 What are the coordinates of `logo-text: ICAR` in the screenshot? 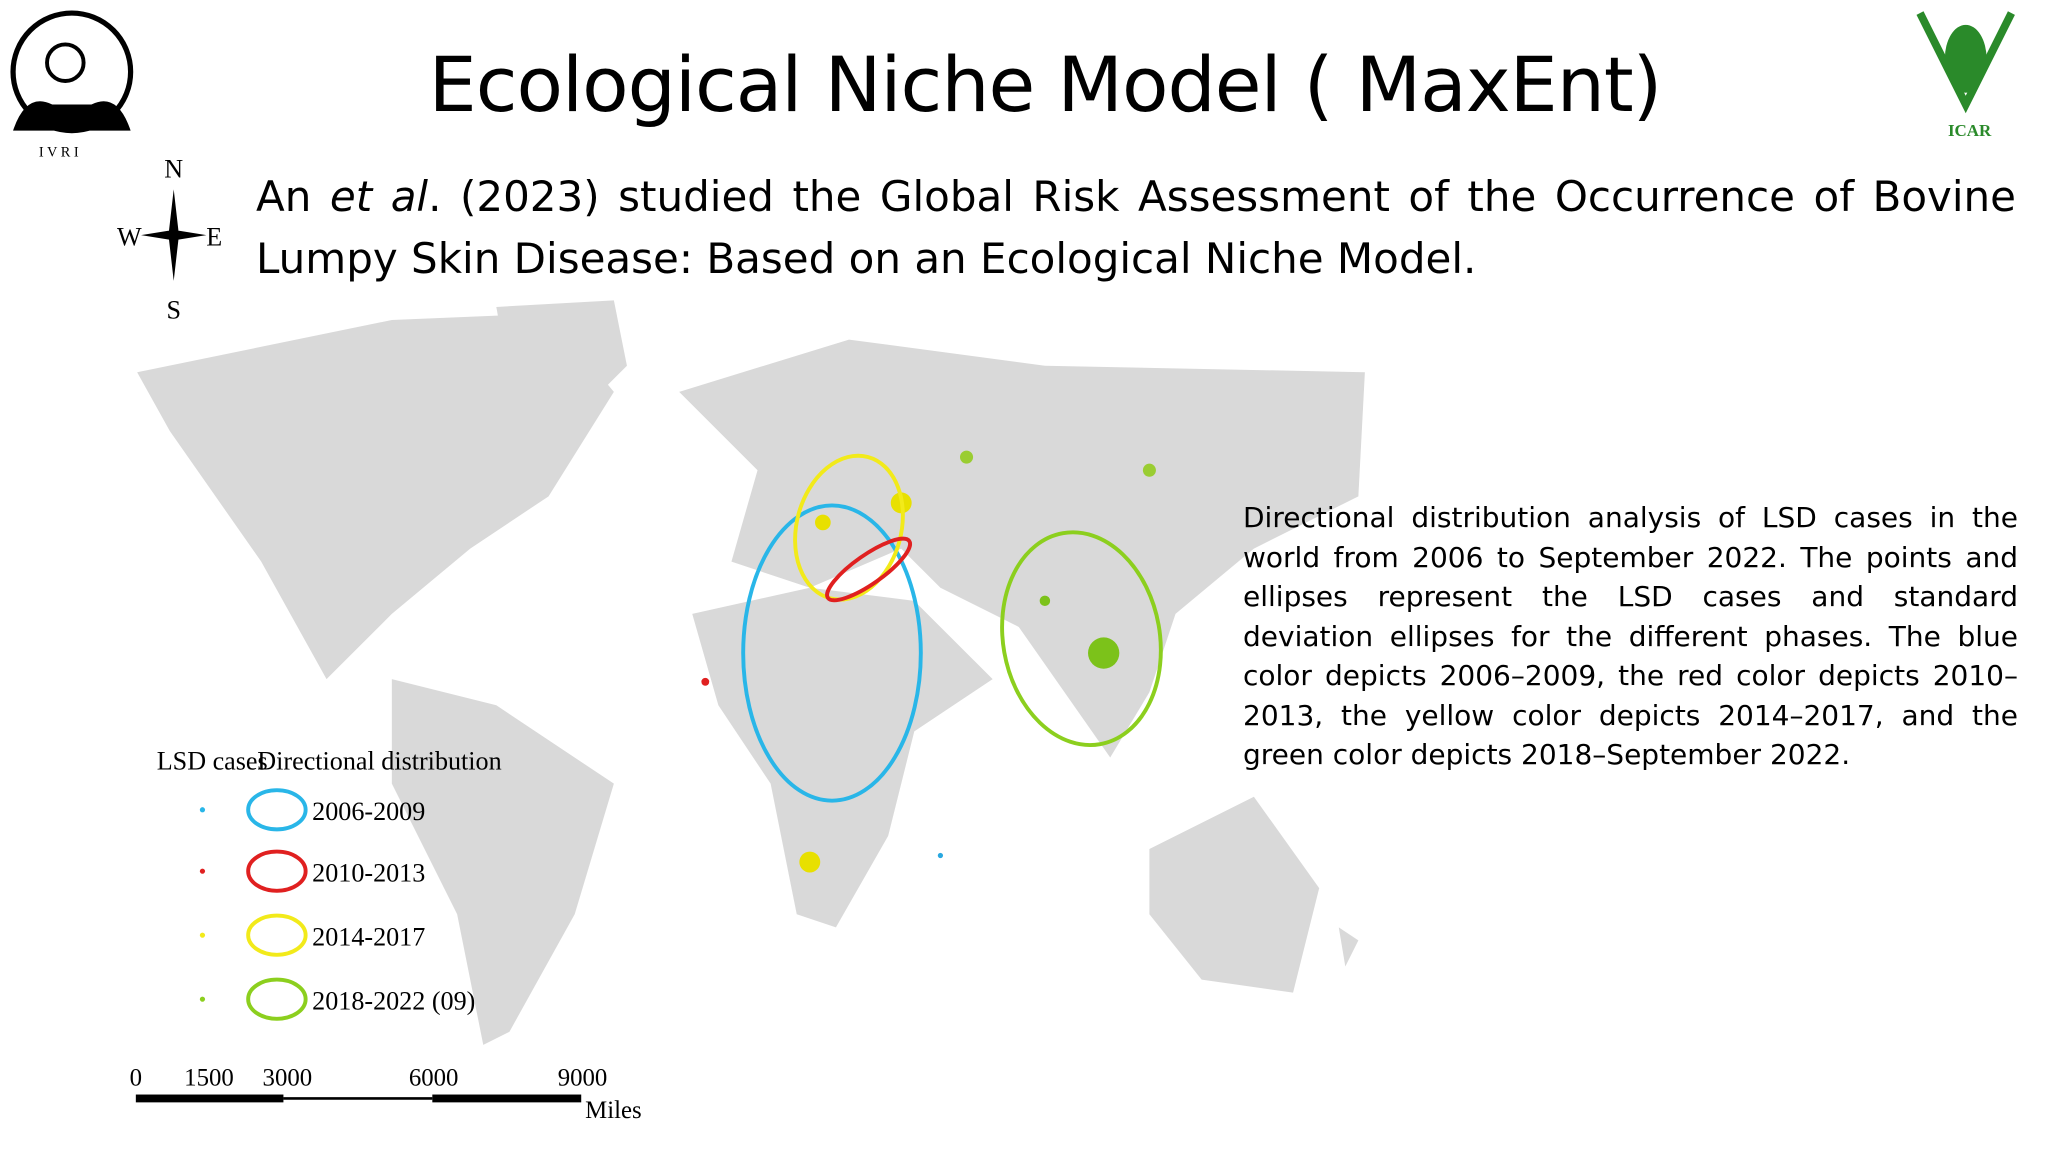 It's located at (1970, 130).